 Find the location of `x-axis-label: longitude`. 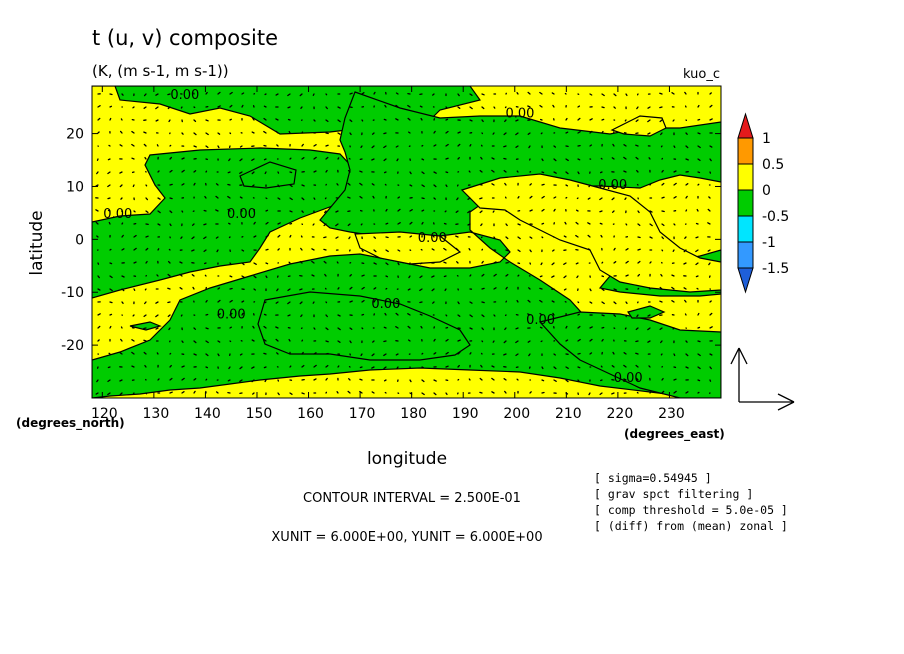

x-axis-label: longitude is located at coordinates (407, 459).